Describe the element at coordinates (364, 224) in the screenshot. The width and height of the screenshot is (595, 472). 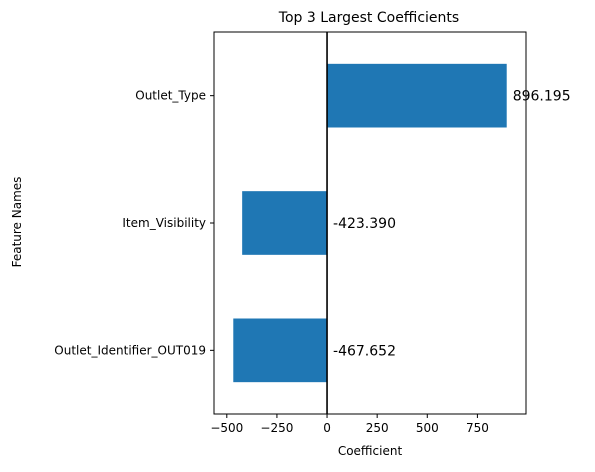
I see `value-label: -423.390` at that location.